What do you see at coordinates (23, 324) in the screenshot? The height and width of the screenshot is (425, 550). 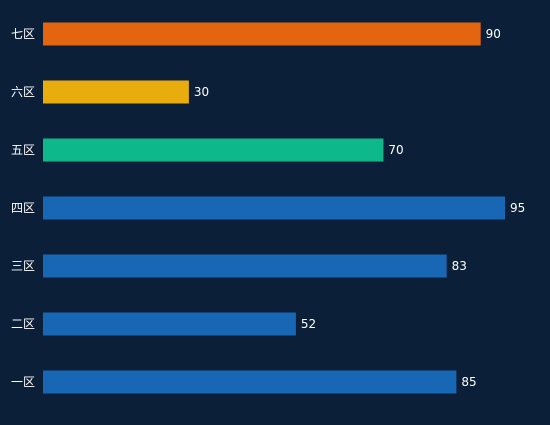 I see `category-label-6: 二区` at bounding box center [23, 324].